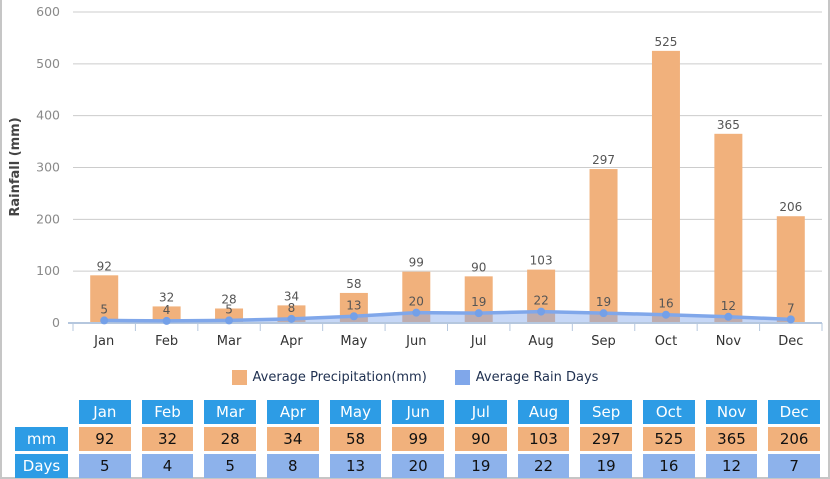  What do you see at coordinates (666, 341) in the screenshot?
I see `x-tick-label: Oct` at bounding box center [666, 341].